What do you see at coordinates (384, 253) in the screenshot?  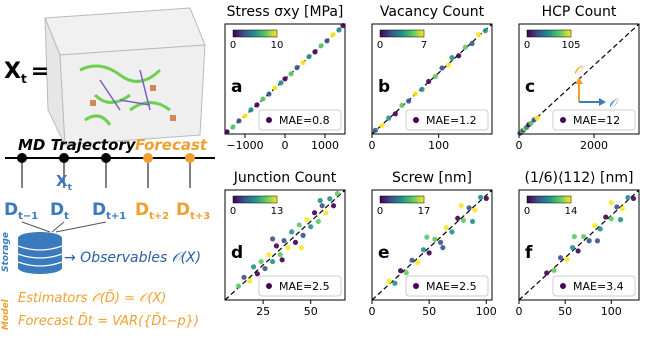 I see `panel-letter: e` at bounding box center [384, 253].